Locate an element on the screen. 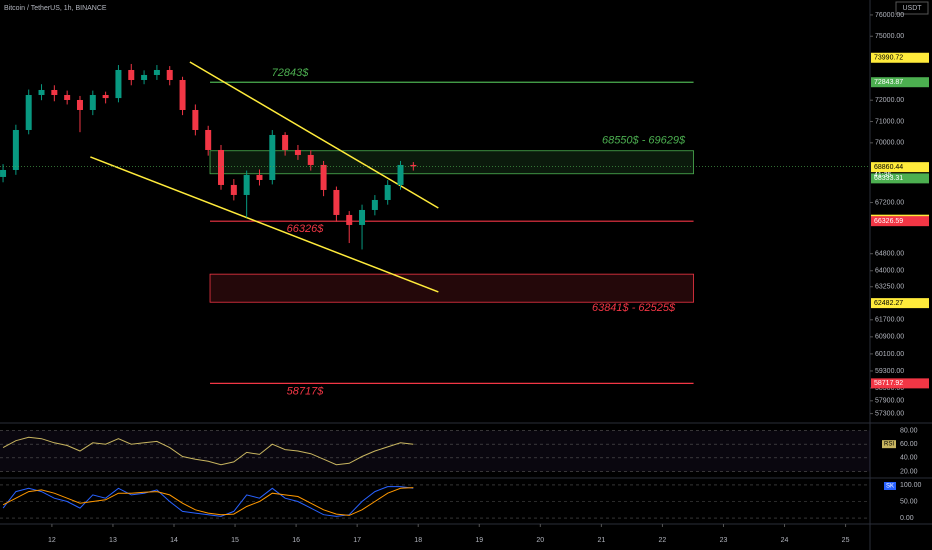  chart-title: Bitcoin / TetherUS, 1h, BINANCE is located at coordinates (55, 8).